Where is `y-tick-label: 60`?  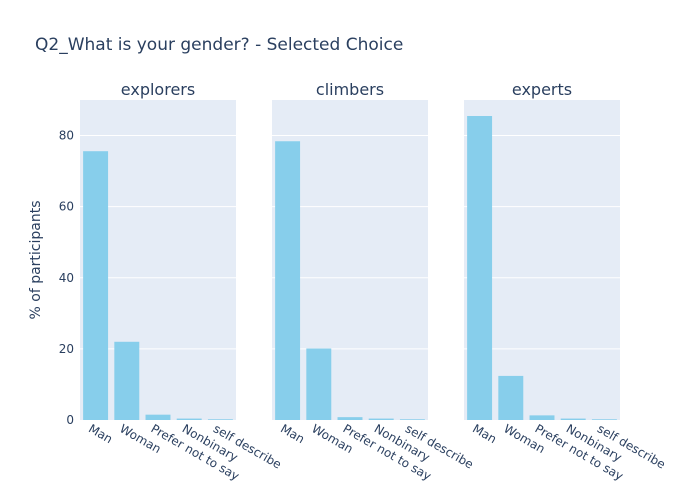 y-tick-label: 60 is located at coordinates (66, 207).